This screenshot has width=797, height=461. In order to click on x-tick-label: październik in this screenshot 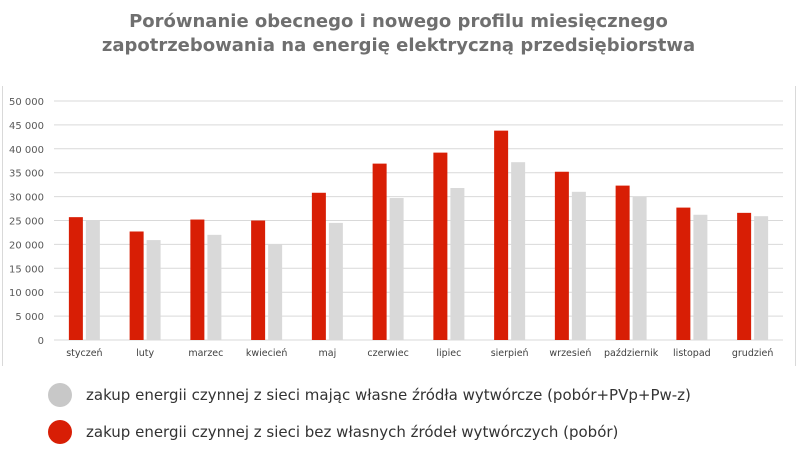, I will do `click(631, 353)`.